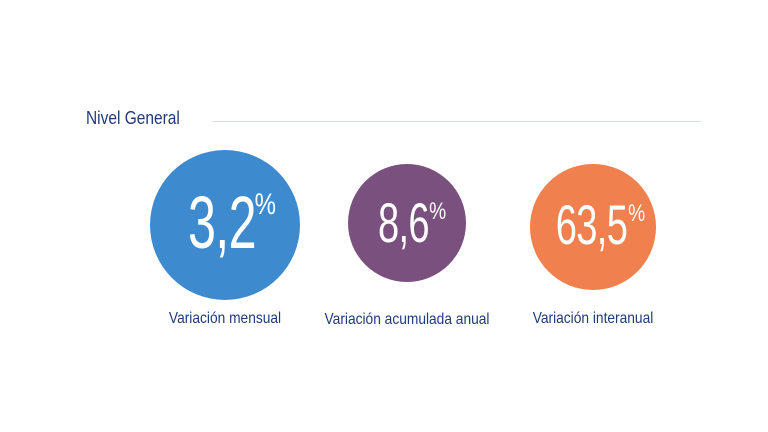 The width and height of the screenshot is (768, 432). What do you see at coordinates (222, 222) in the screenshot?
I see `stat-number-monthly: 3,2` at bounding box center [222, 222].